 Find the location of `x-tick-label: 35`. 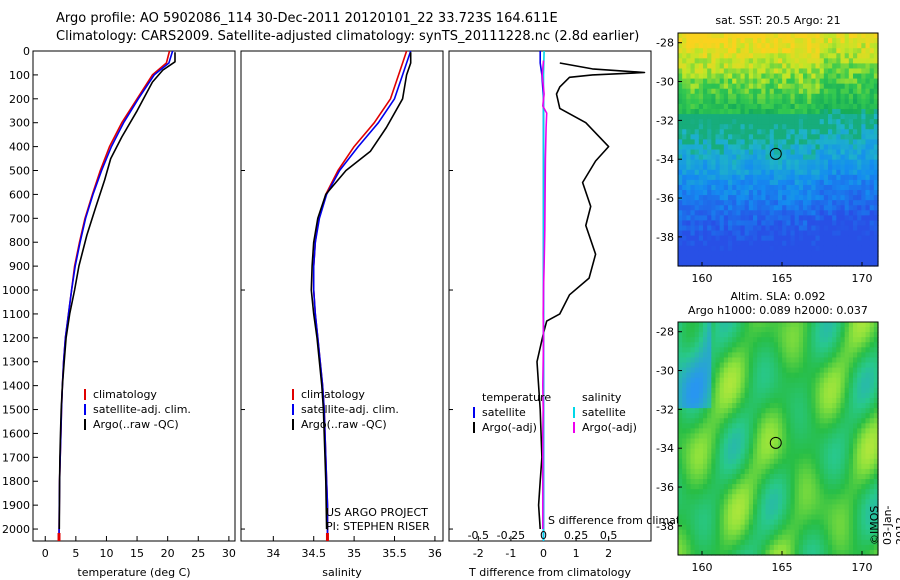

x-tick-label: 35 is located at coordinates (354, 553).